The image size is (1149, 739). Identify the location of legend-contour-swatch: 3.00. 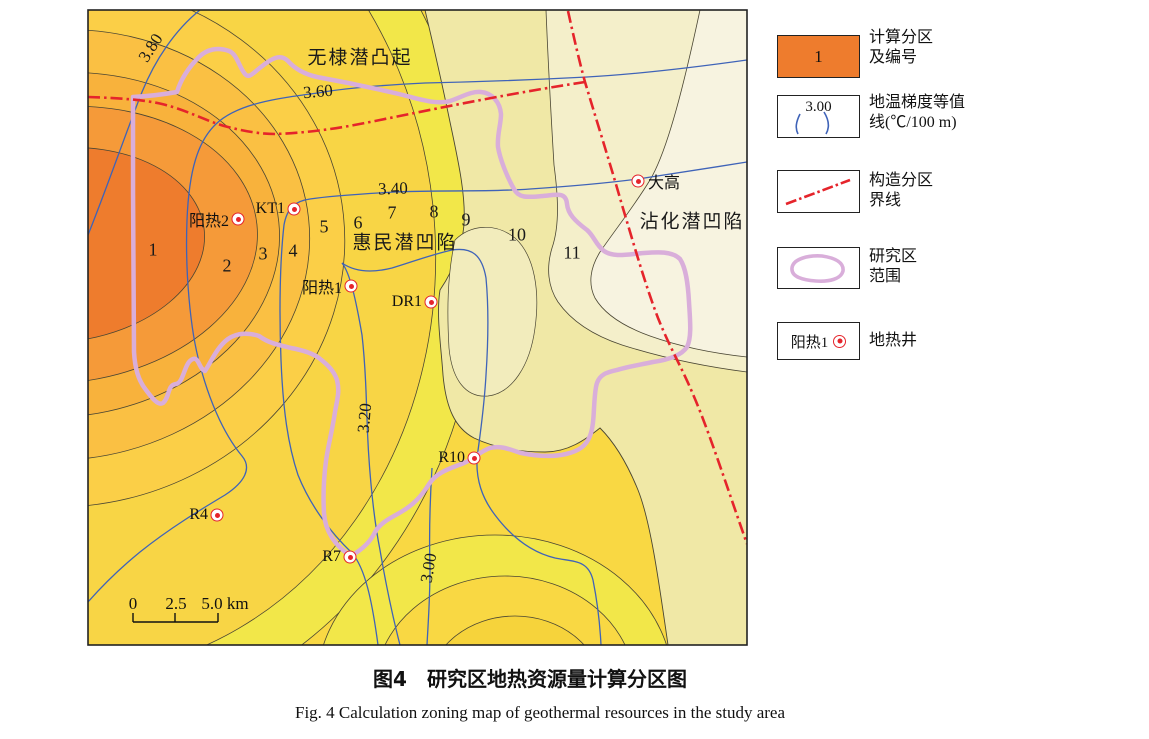
(818, 116).